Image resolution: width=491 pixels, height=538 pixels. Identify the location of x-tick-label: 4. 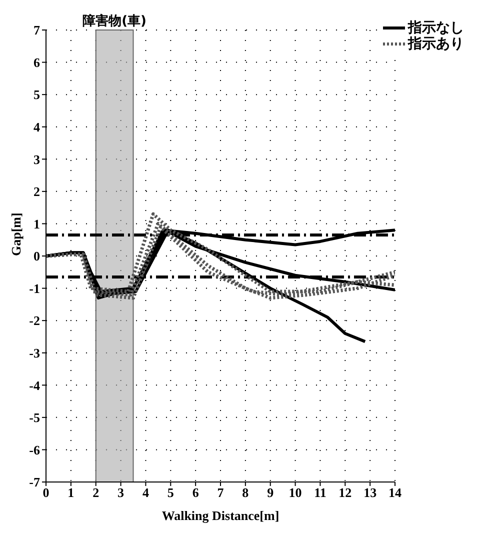
(146, 492).